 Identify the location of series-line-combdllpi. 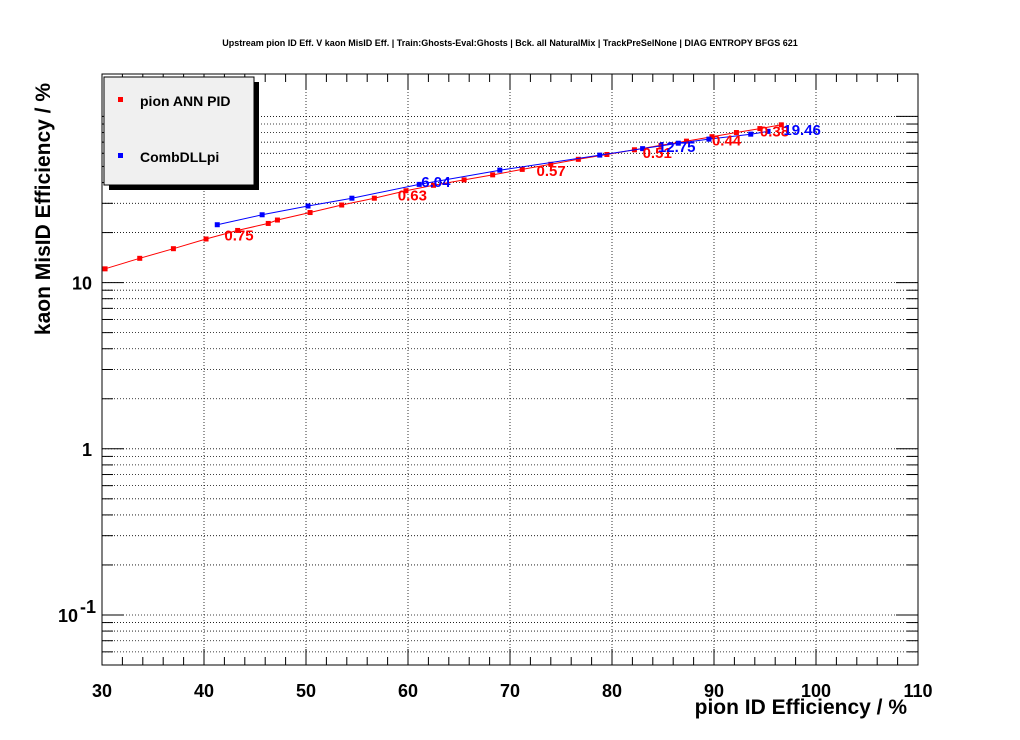
(493, 178).